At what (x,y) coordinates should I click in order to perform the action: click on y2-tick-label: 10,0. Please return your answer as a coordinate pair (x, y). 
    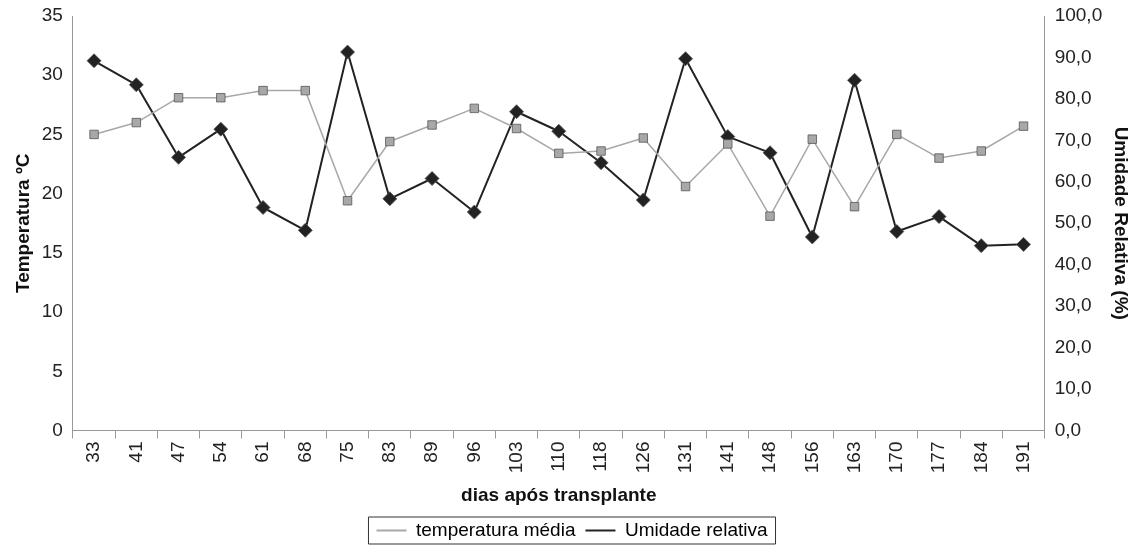
    Looking at the image, I should click on (1073, 388).